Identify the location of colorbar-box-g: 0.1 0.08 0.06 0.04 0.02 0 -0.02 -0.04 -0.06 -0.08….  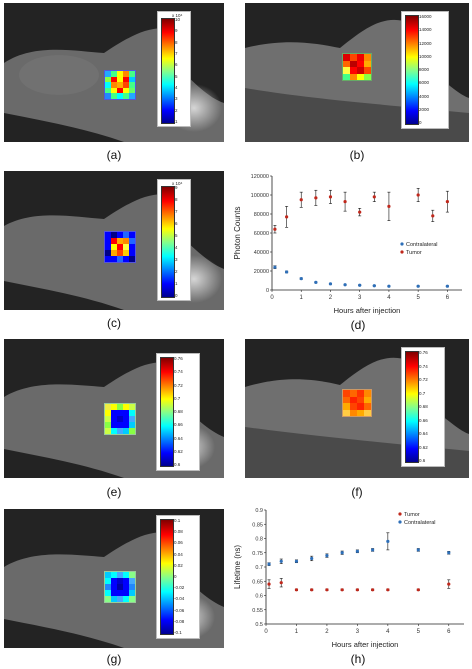
(178, 577).